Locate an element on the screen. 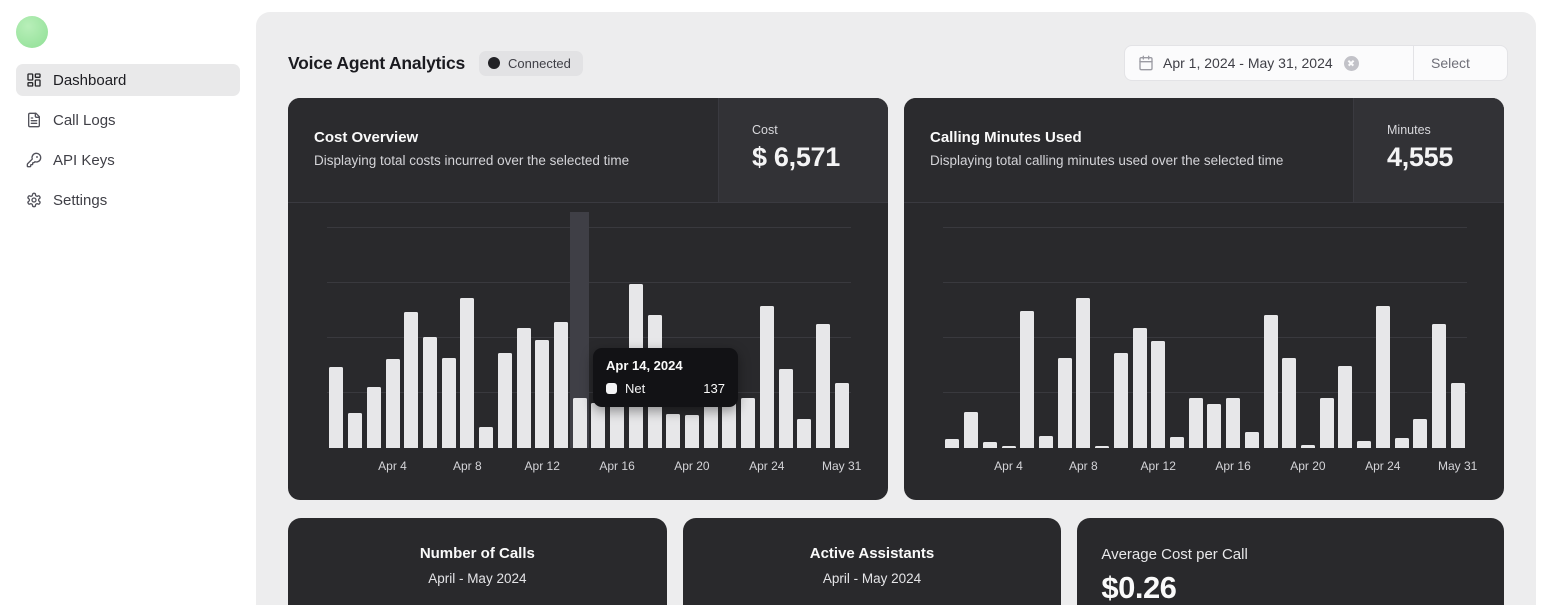 The height and width of the screenshot is (605, 1552). date-range-picker: Apr 1, 2024 - May 31, 2024 Select is located at coordinates (1316, 63).